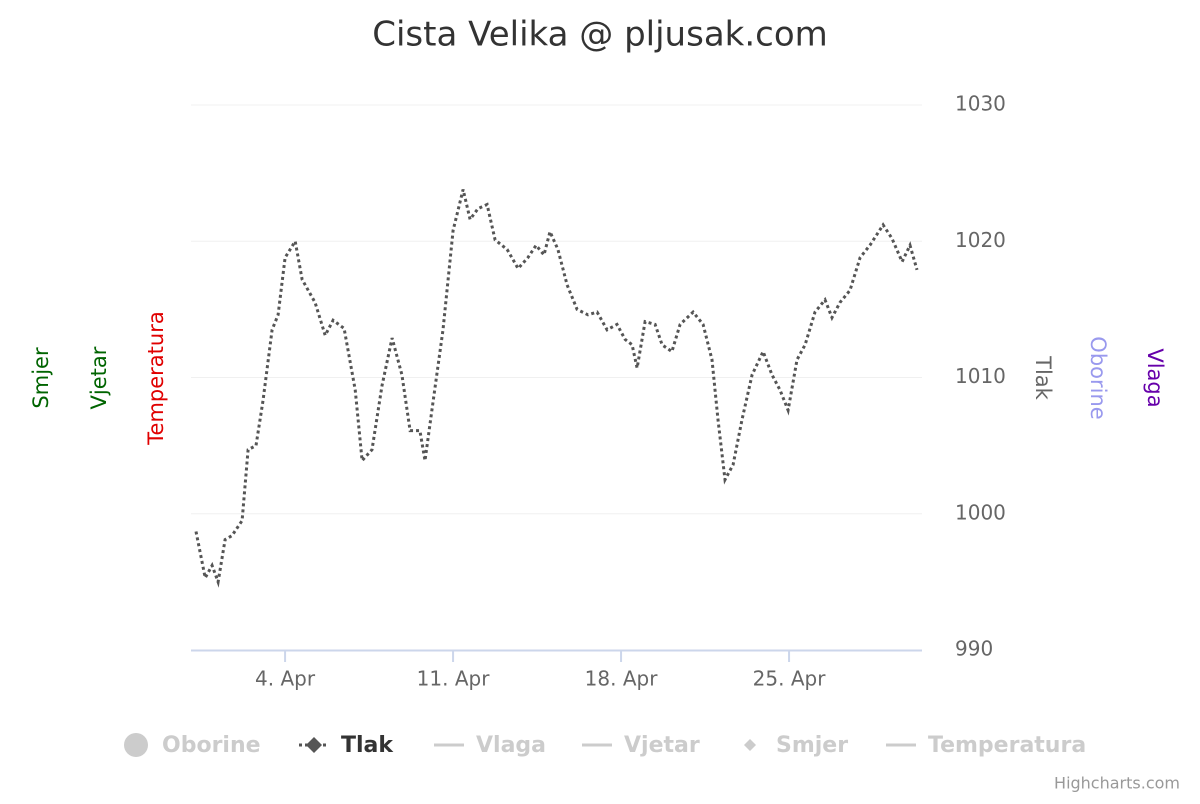  I want to click on axis-title: Vlaga, so click(1155, 377).